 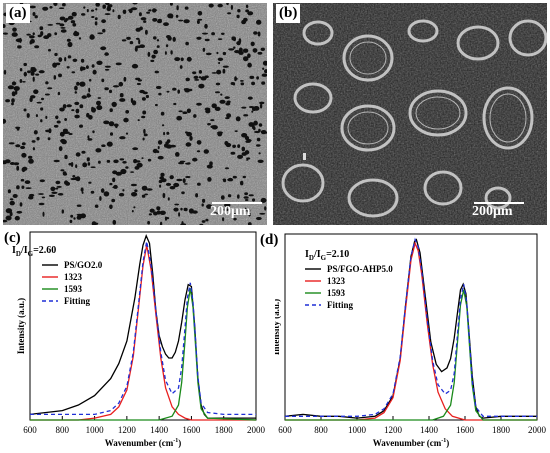 I want to click on scale-label-a: 200μm, so click(x=230, y=211).